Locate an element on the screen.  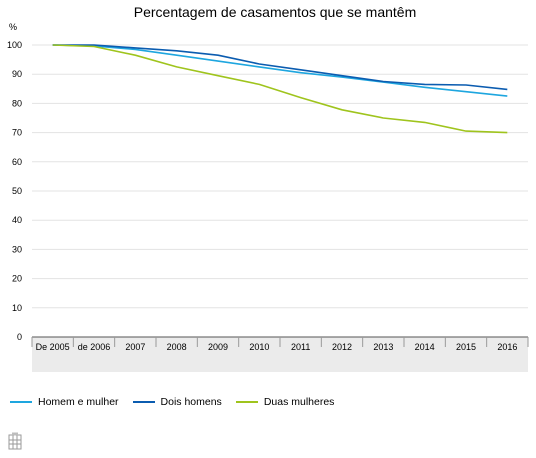
legend-label-0: Homem e mulher is located at coordinates (78, 402).